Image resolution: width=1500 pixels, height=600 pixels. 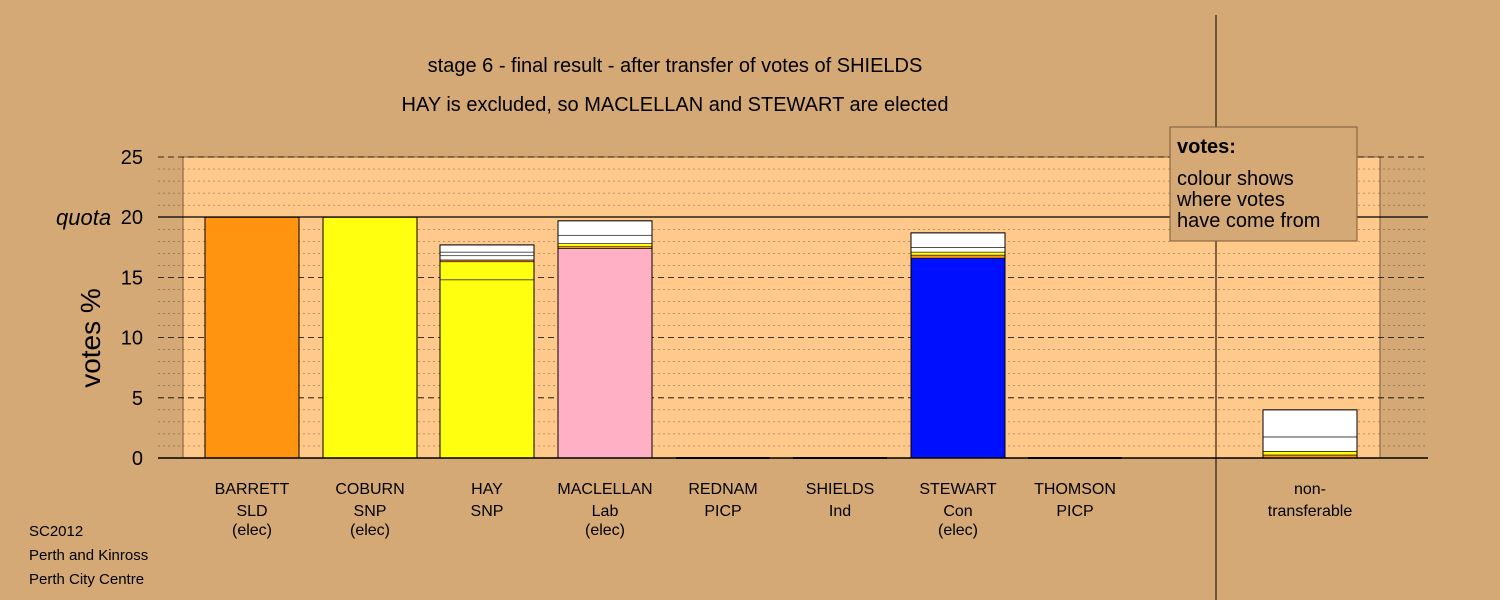 I want to click on candidate-party-hay: SNP, so click(x=487, y=511).